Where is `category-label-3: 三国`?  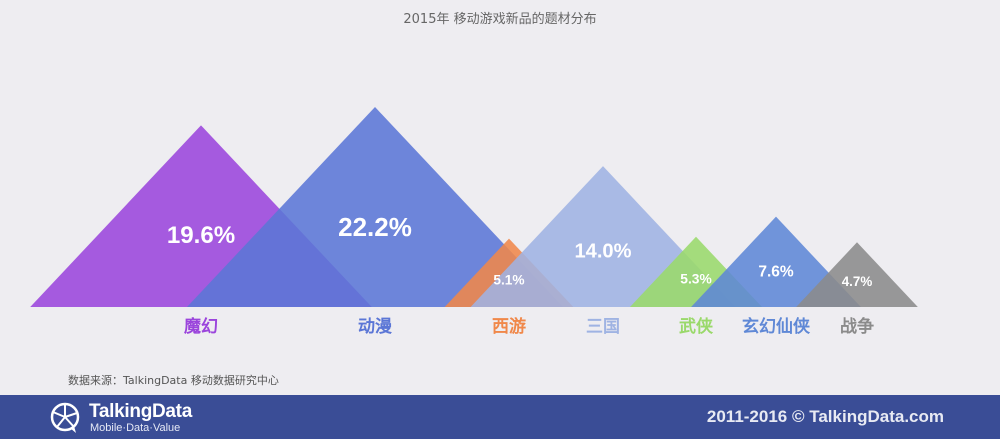 category-label-3: 三国 is located at coordinates (603, 327).